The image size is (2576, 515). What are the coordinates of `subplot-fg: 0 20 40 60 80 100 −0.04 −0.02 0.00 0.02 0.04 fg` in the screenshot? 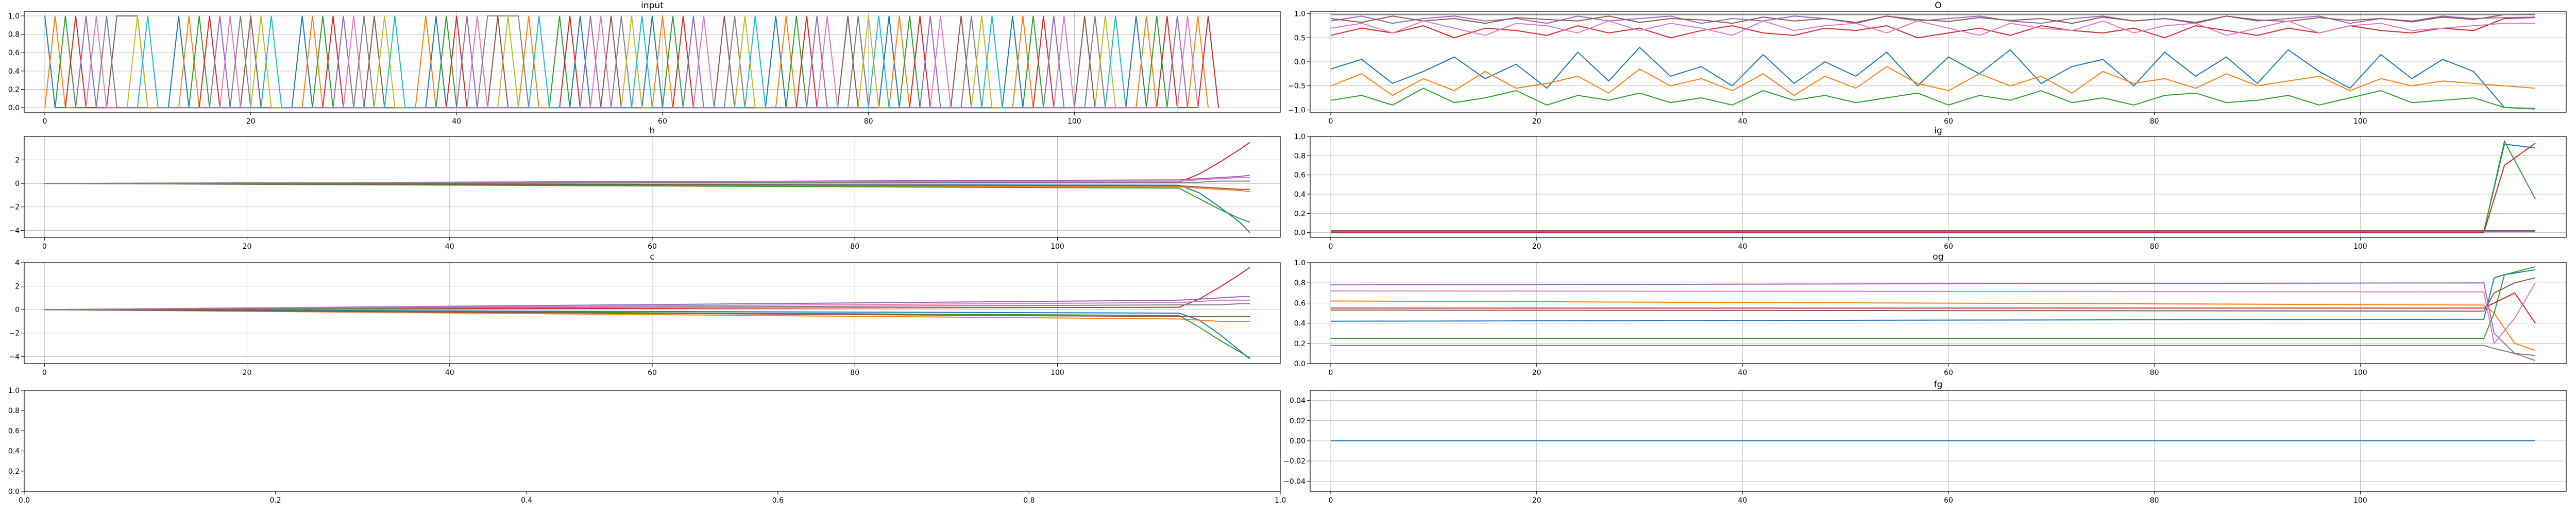 It's located at (1925, 442).